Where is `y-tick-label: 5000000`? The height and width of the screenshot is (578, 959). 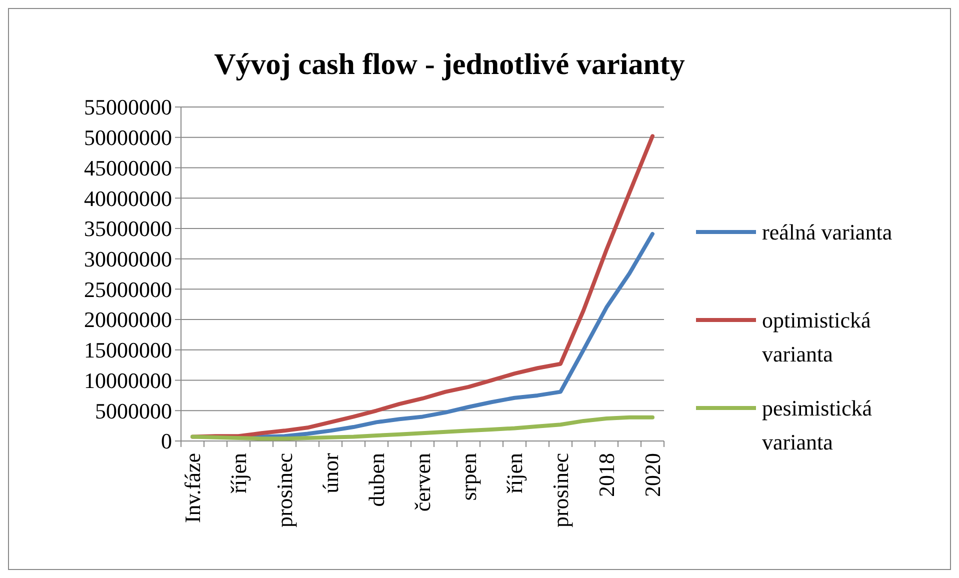 y-tick-label: 5000000 is located at coordinates (133, 411).